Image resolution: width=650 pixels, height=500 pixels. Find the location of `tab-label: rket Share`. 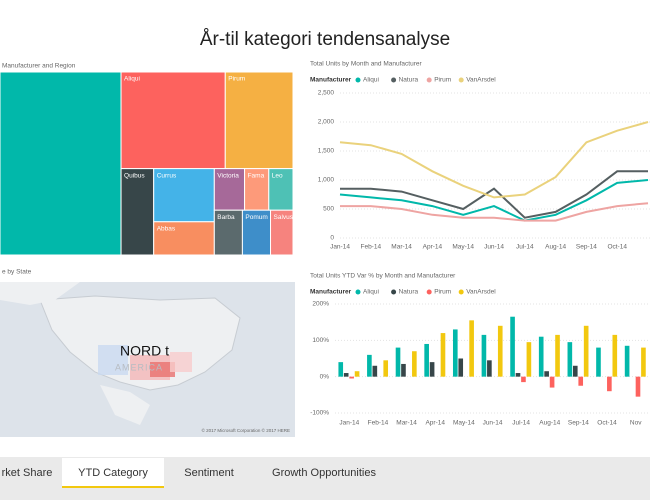

tab-label: rket Share is located at coordinates (27, 473).